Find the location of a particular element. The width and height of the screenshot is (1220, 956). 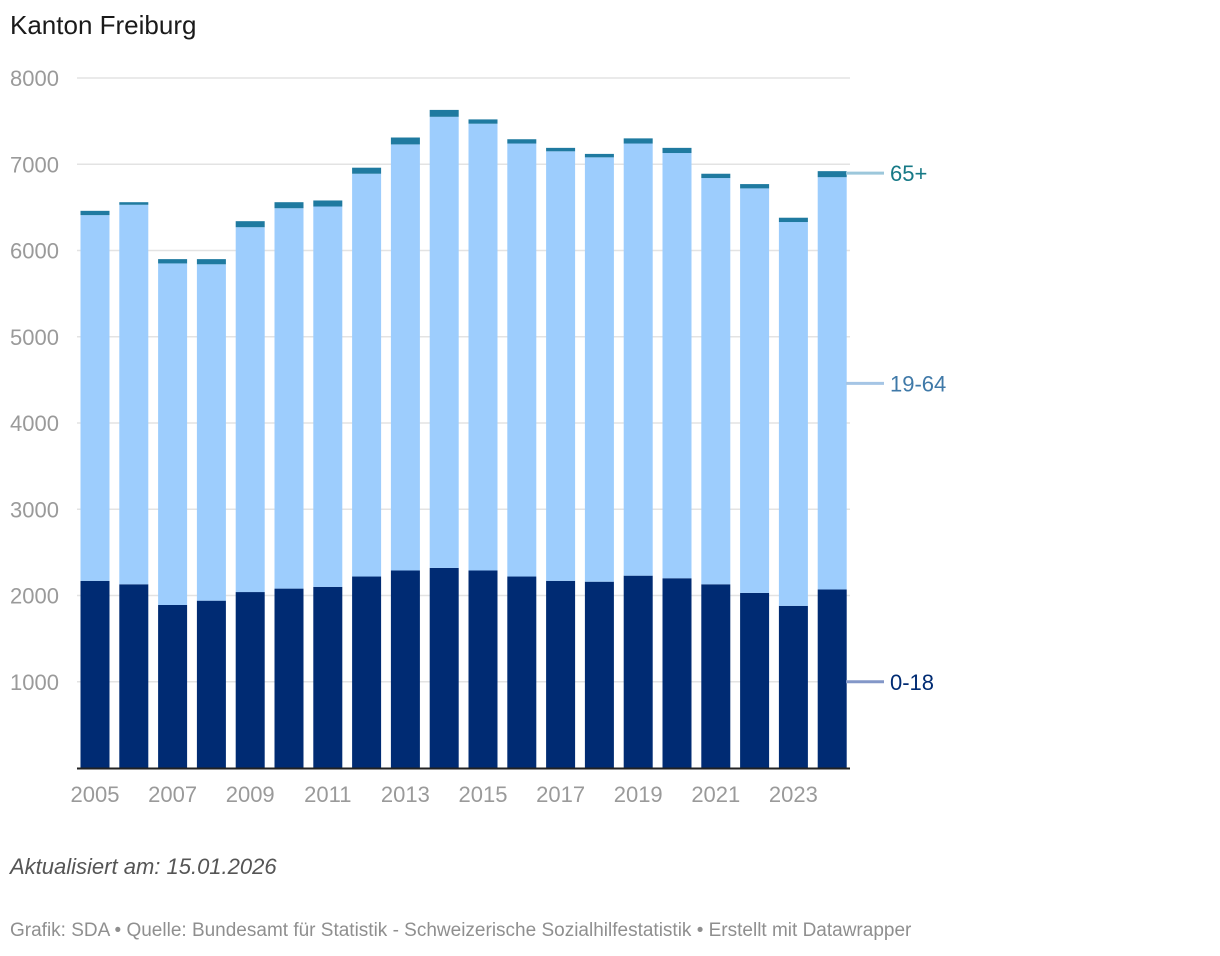

bar-0-18-2016 is located at coordinates (522, 672).